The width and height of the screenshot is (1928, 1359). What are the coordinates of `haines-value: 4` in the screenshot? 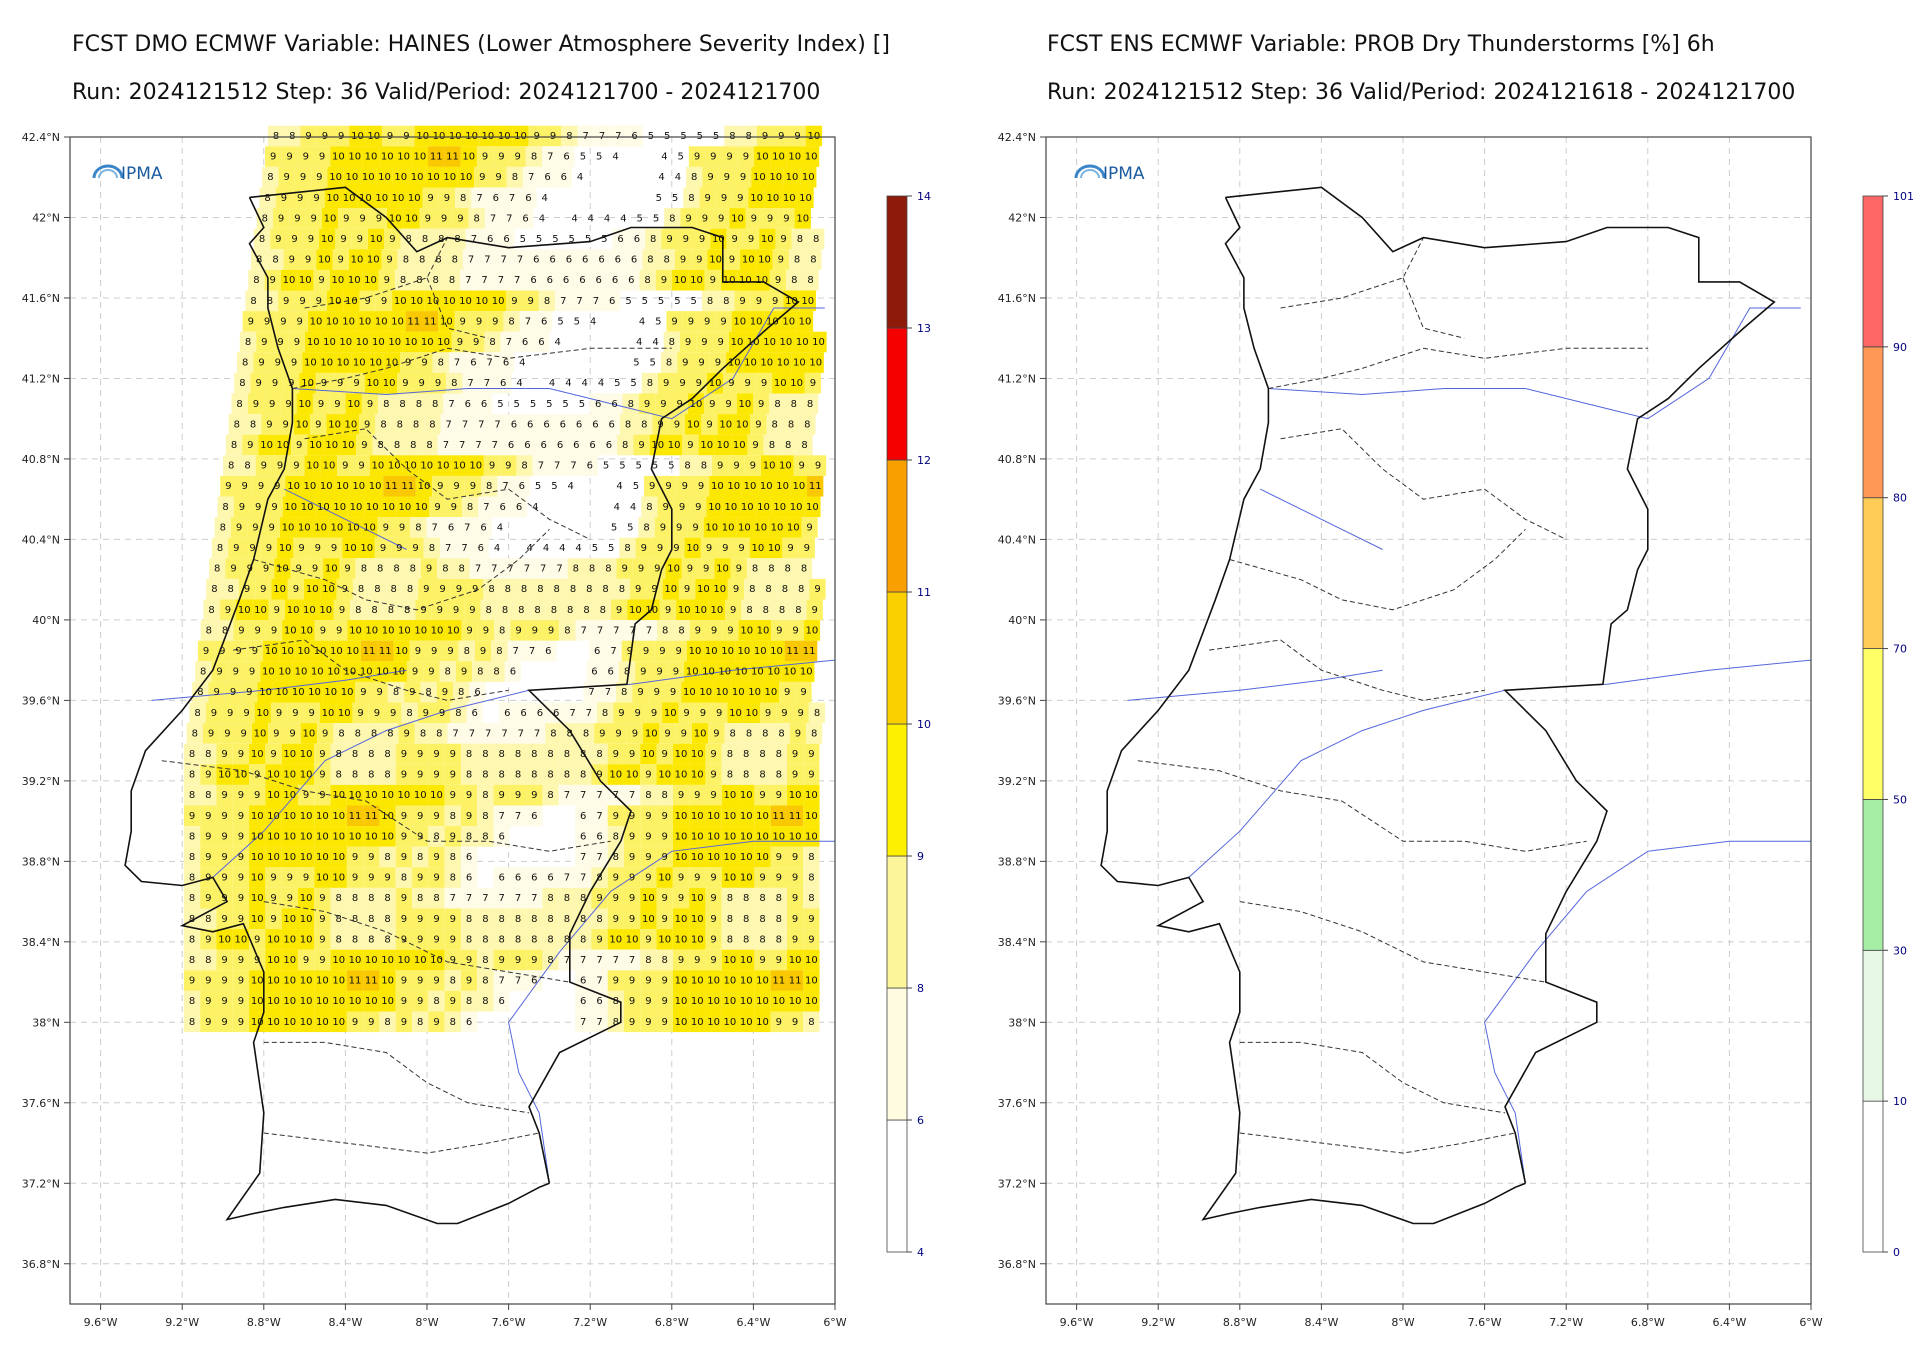 It's located at (558, 342).